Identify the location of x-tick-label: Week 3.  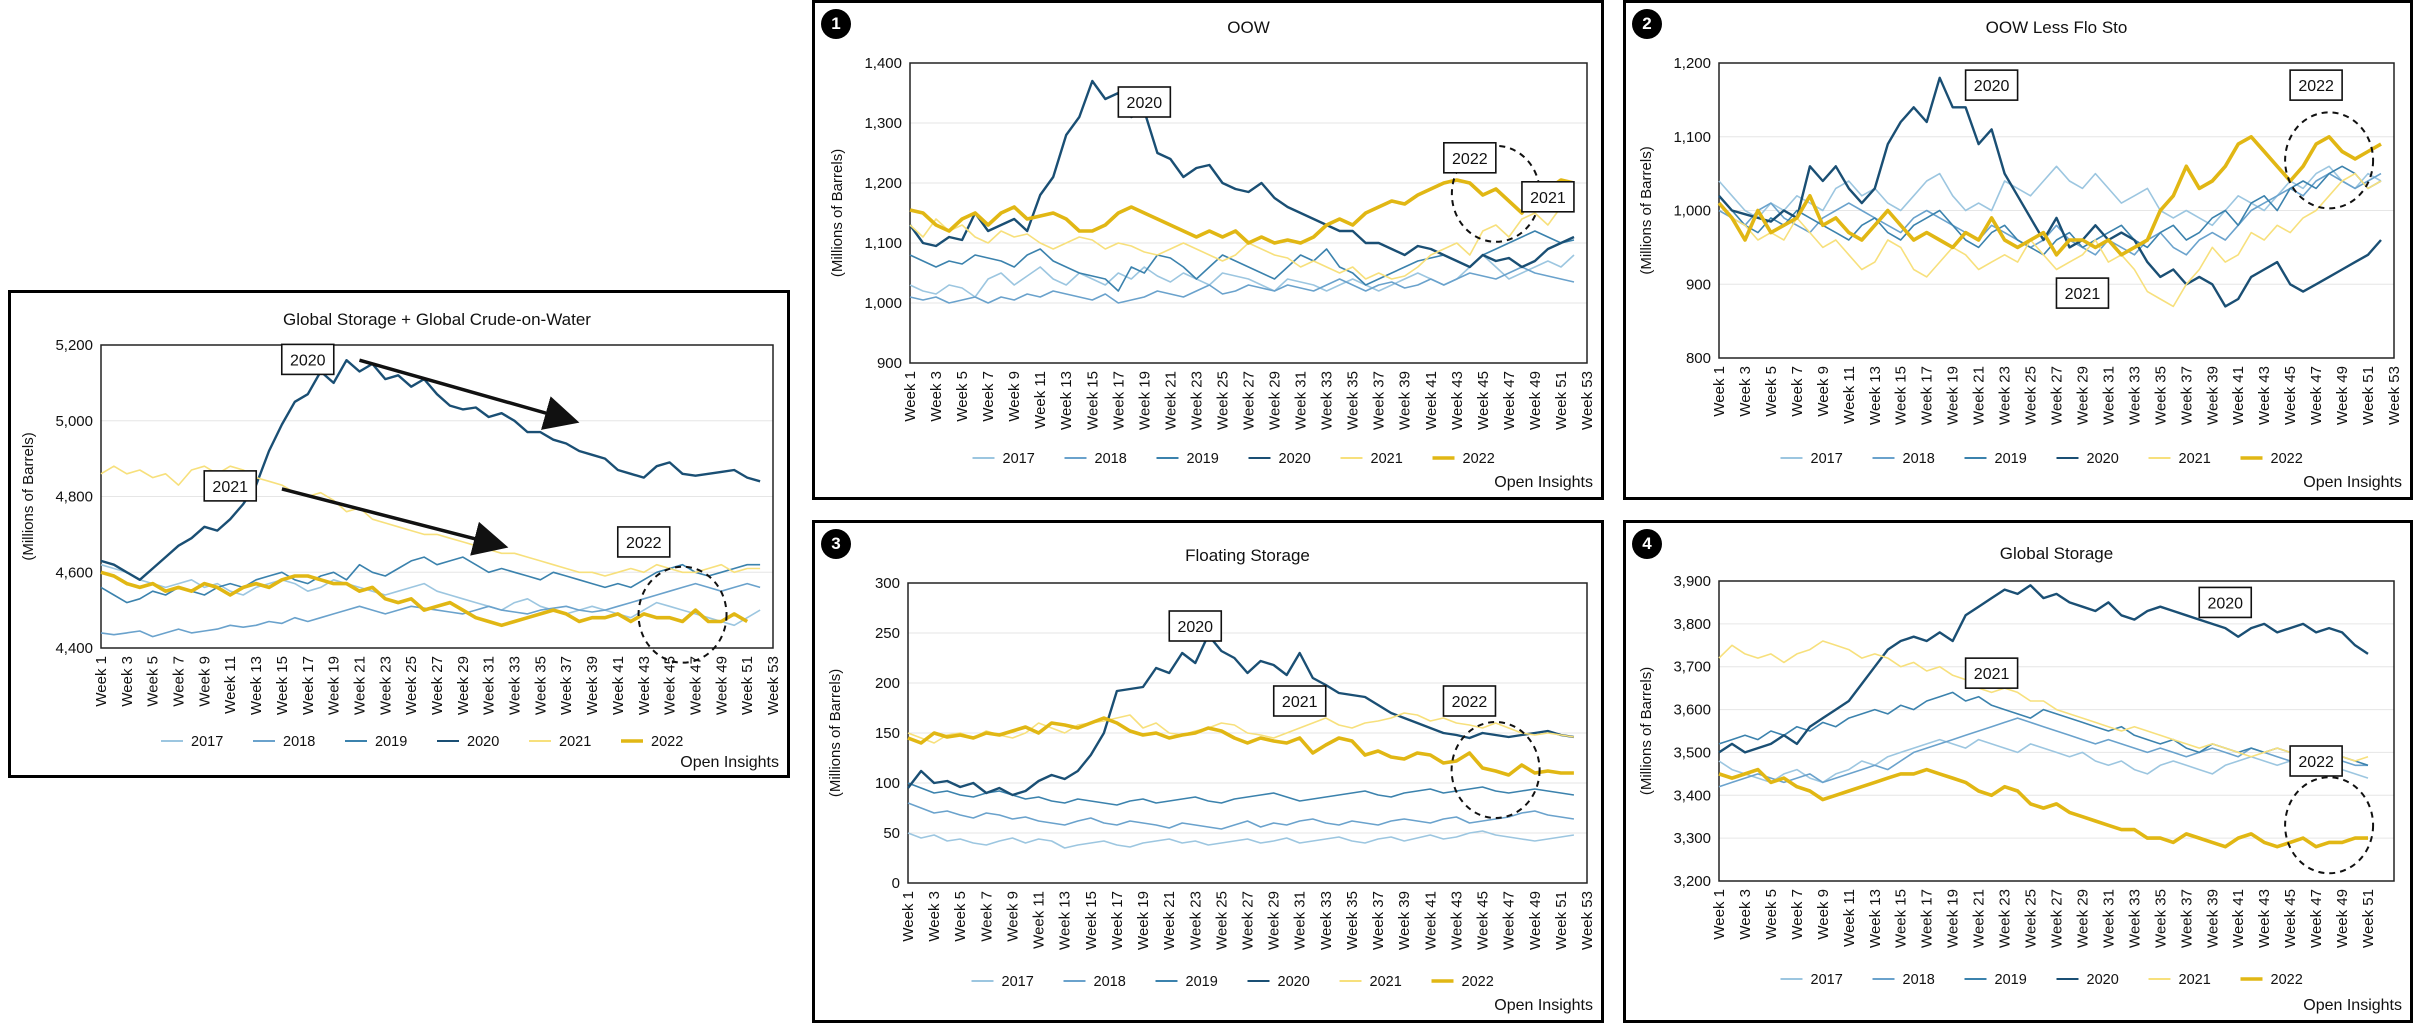
(1745, 391).